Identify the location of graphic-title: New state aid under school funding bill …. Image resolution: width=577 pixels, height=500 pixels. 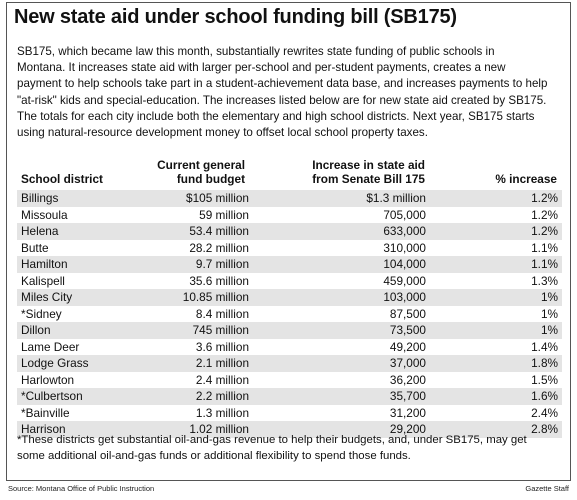
(235, 17).